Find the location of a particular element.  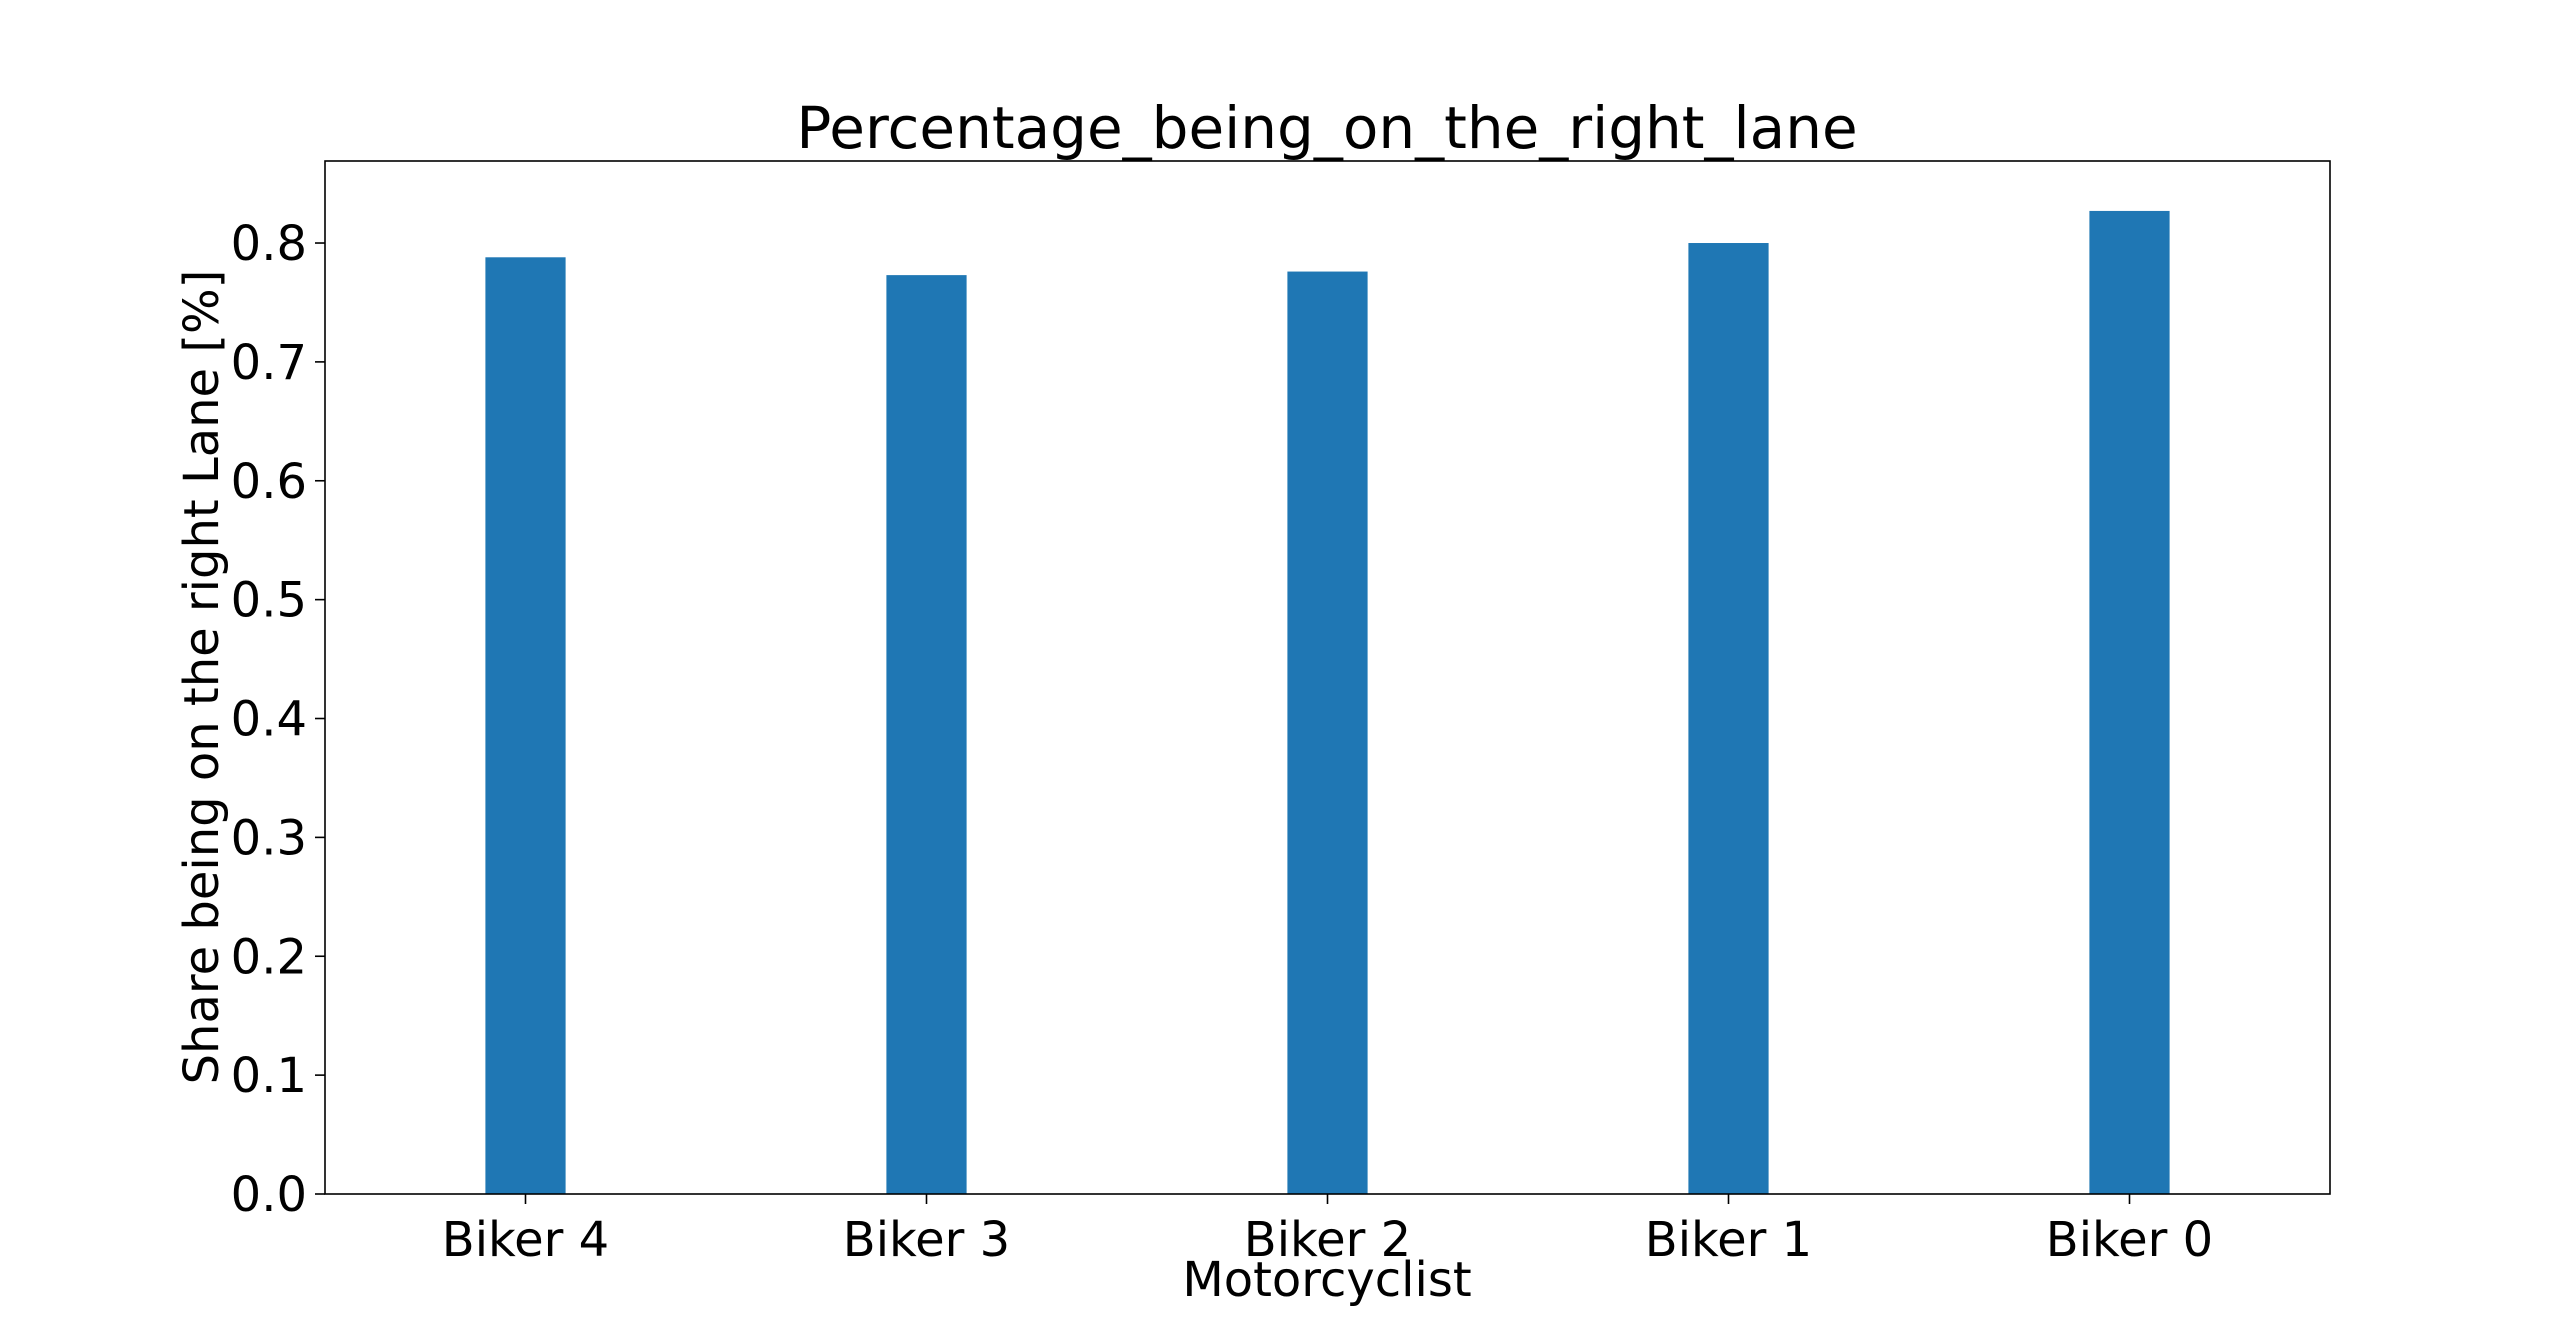

y-tick-label: 0.7 is located at coordinates (269, 363).